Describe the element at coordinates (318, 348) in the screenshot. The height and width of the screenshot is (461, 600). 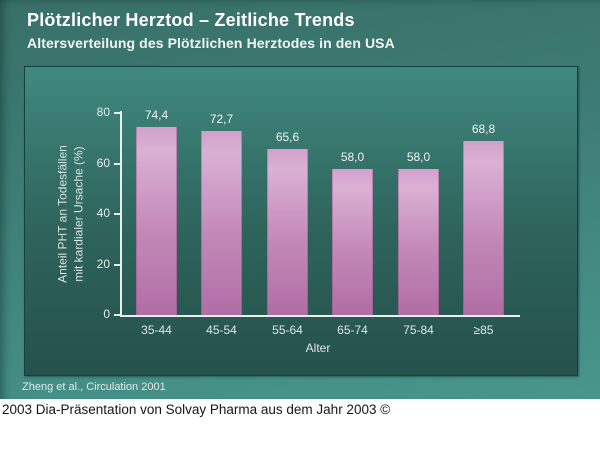
I see `x-axis-title: Alter` at that location.